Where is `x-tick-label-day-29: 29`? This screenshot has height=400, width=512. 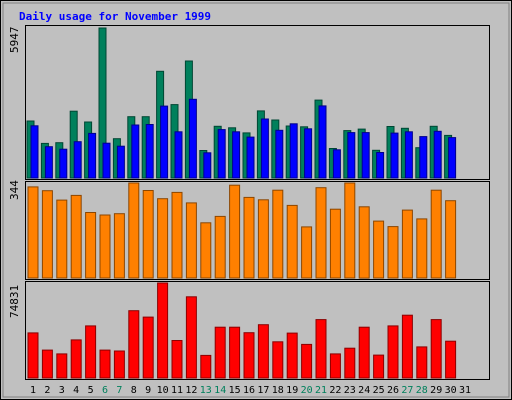
x-tick-label-day-29: 29 is located at coordinates (436, 390).